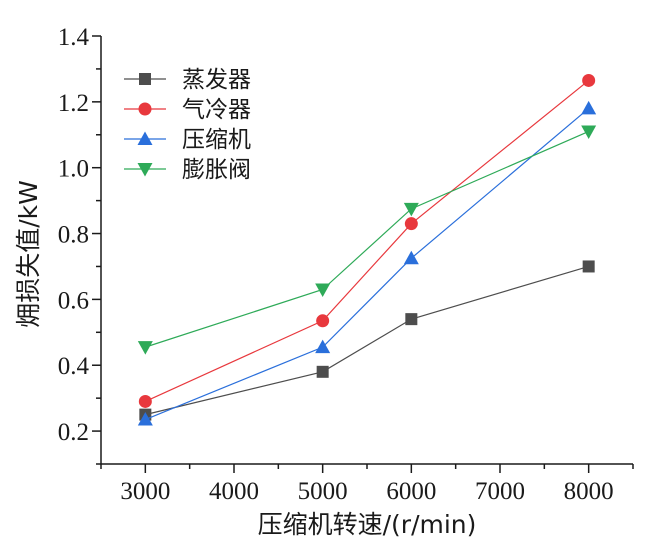  I want to click on x-tick-label: 7000, so click(500, 491).